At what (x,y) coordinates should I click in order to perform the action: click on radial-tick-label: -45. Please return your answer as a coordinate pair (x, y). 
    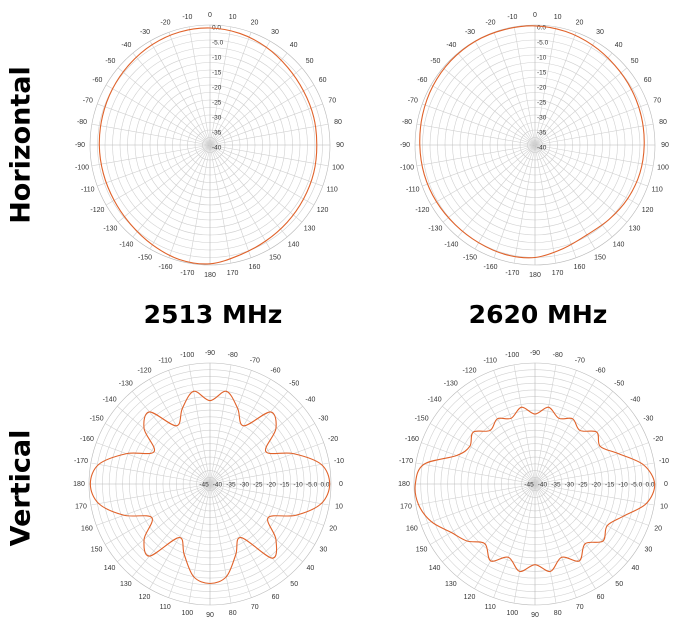
    Looking at the image, I should click on (529, 485).